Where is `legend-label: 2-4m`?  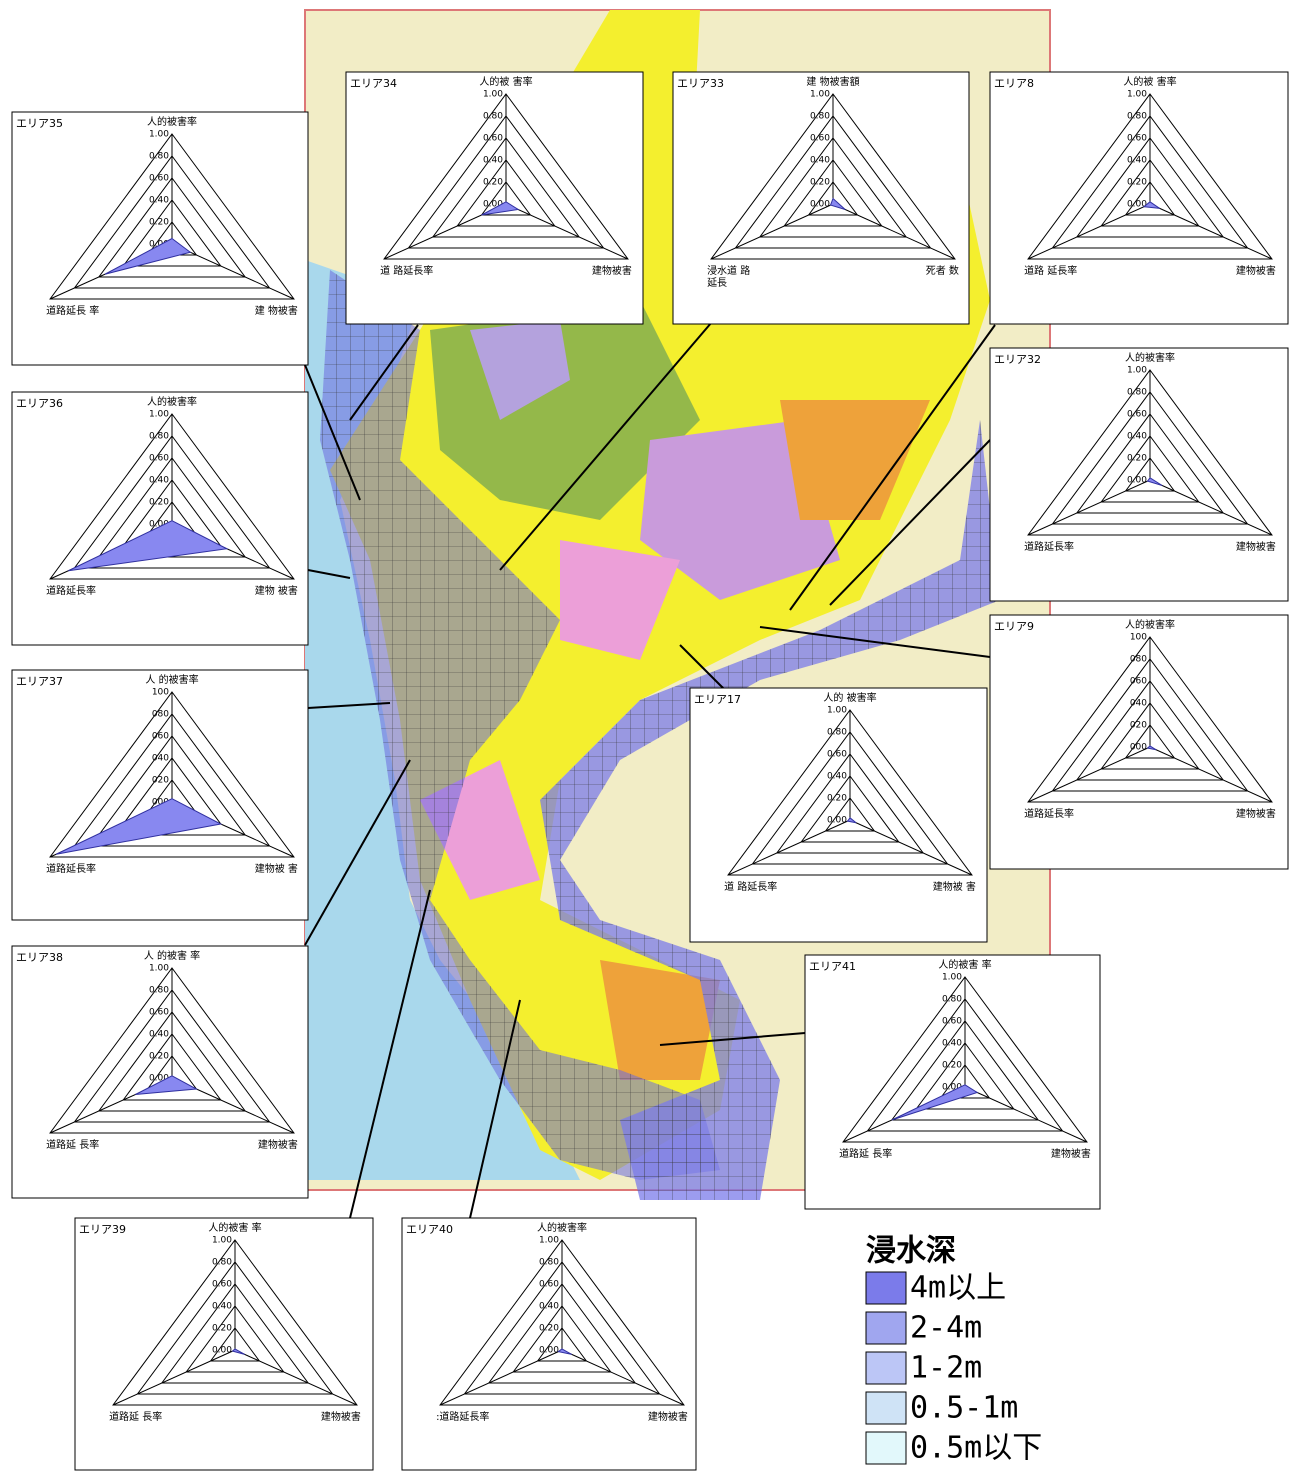 legend-label: 2-4m is located at coordinates (946, 1328).